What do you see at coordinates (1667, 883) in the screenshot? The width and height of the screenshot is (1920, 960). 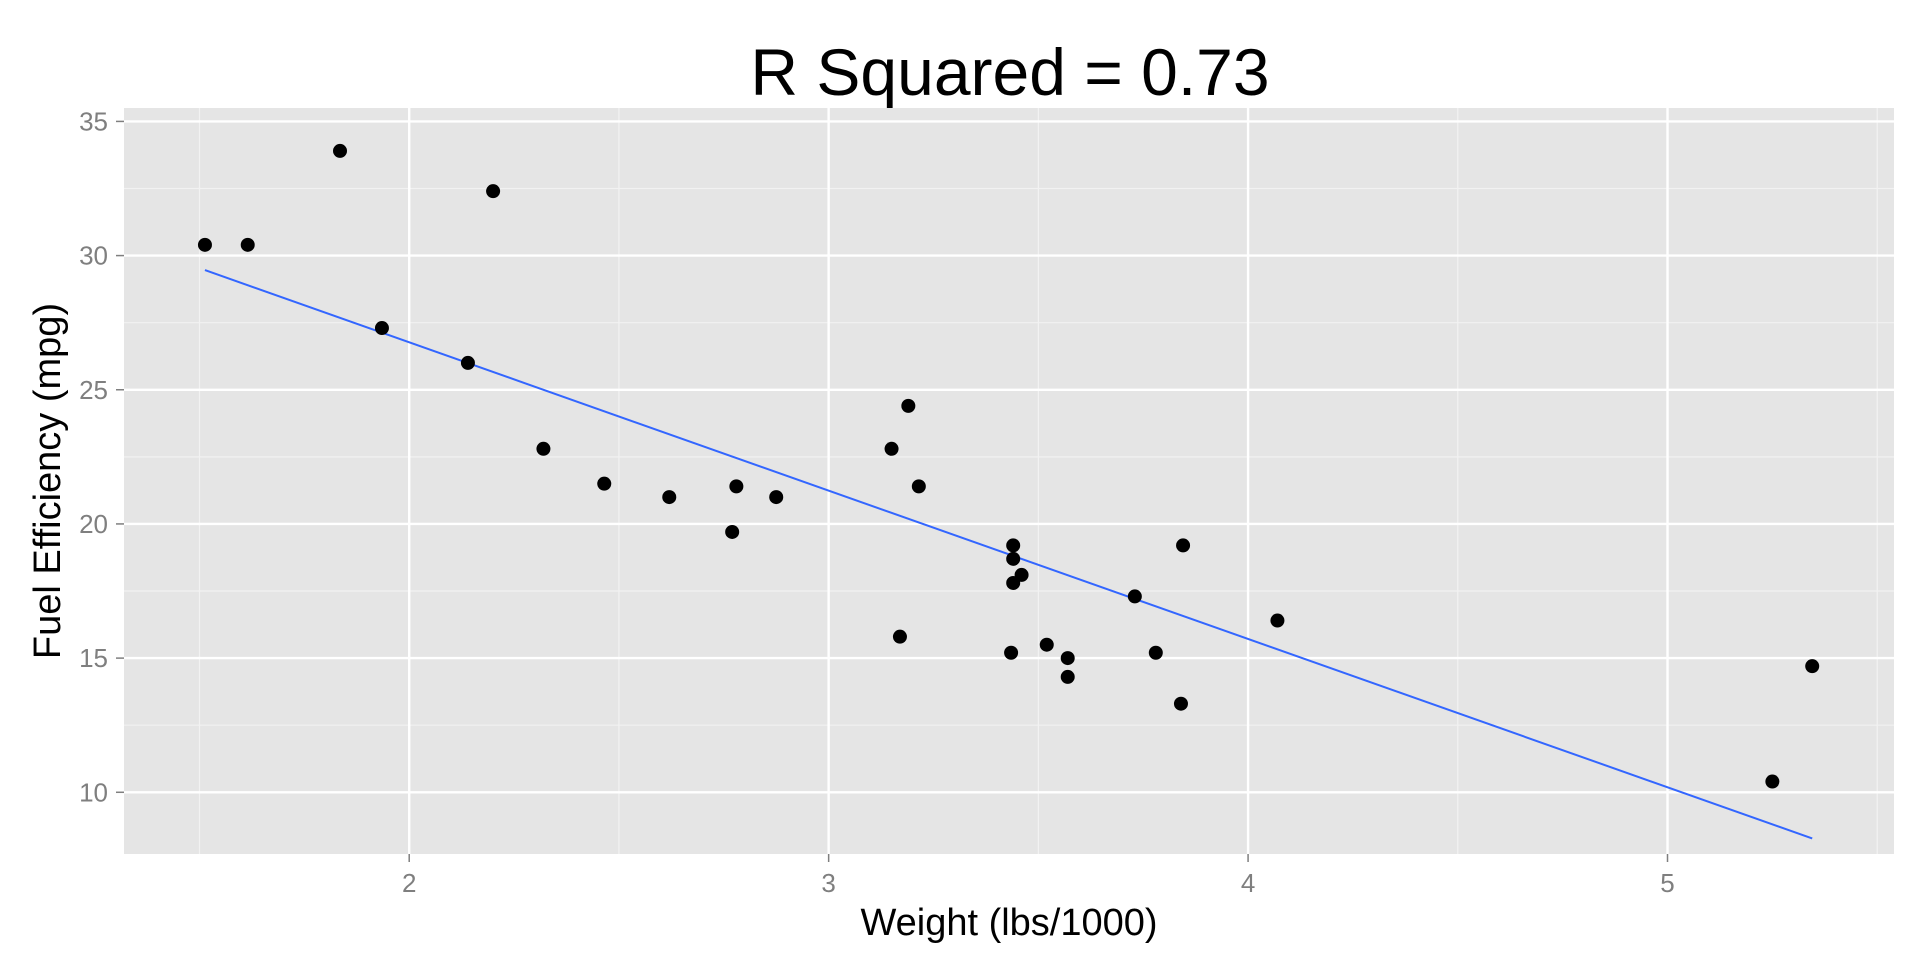 I see `x-tick-label-5: 5` at bounding box center [1667, 883].